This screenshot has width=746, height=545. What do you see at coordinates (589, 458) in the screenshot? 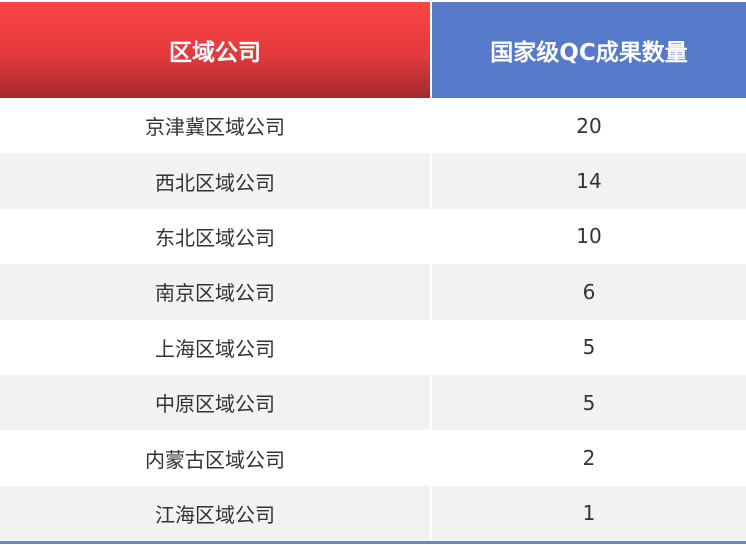
I see `count-cell: 2` at bounding box center [589, 458].